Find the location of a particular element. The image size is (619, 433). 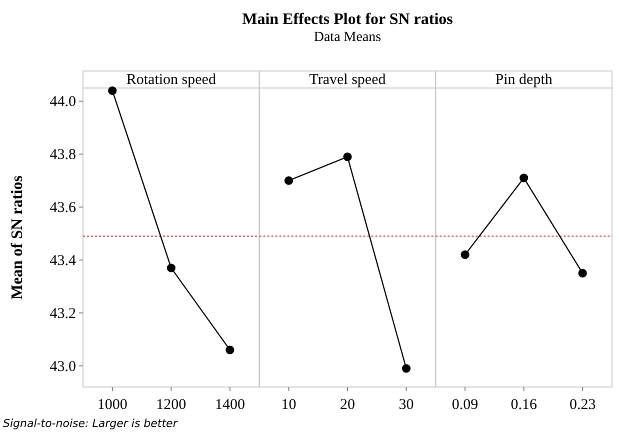

x-tick-label: 1000 is located at coordinates (112, 405).